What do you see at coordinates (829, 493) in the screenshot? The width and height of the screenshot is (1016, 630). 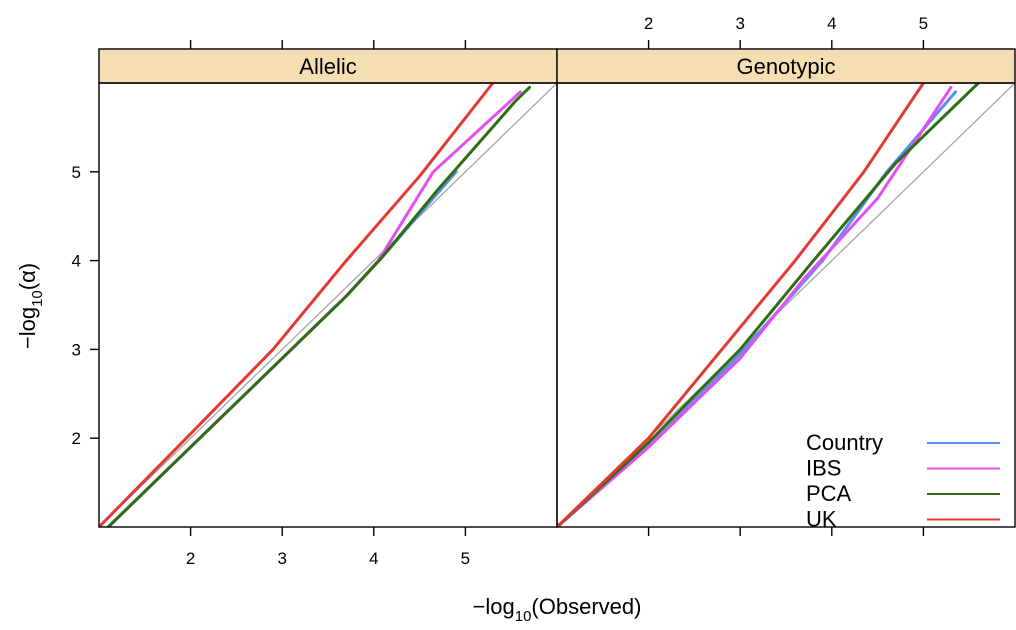 I see `legend-label-pca: PCA` at bounding box center [829, 493].